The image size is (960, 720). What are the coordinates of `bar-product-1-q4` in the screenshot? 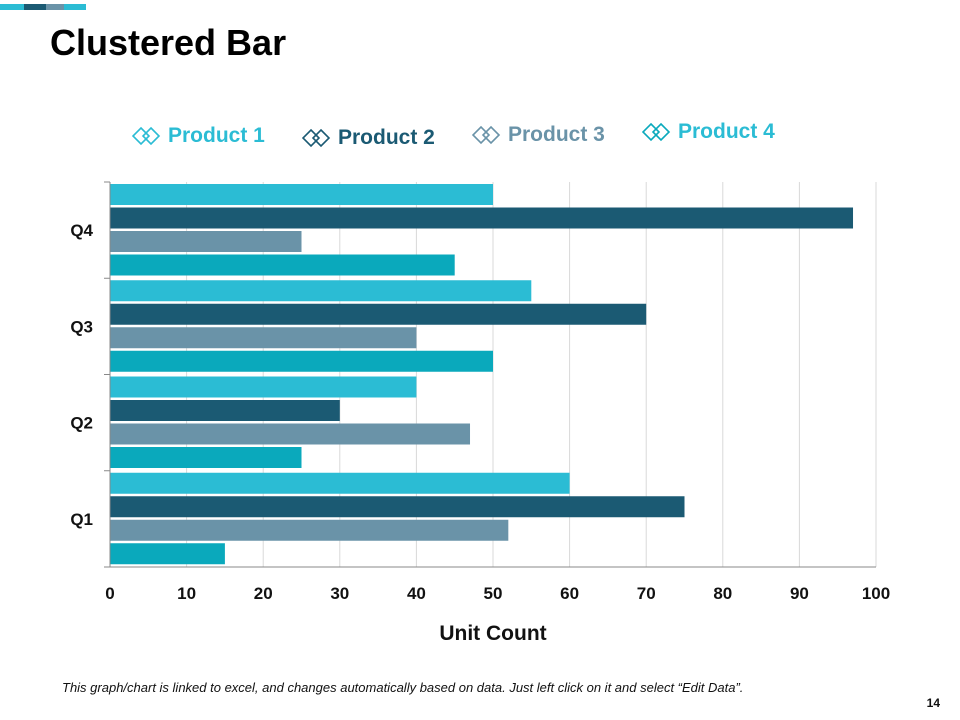 It's located at (301, 194).